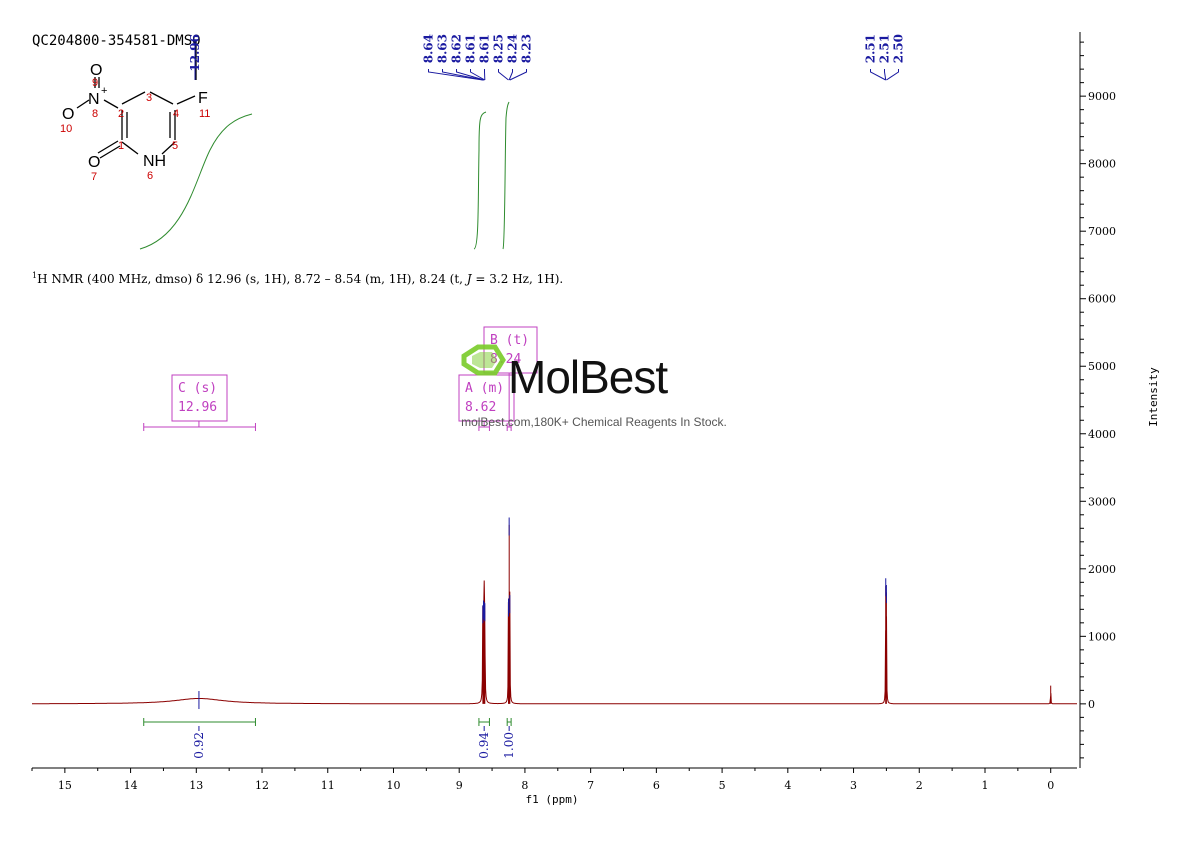 The height and width of the screenshot is (841, 1190). Describe the element at coordinates (96, 70) in the screenshot. I see `atom-o-9: O` at that location.